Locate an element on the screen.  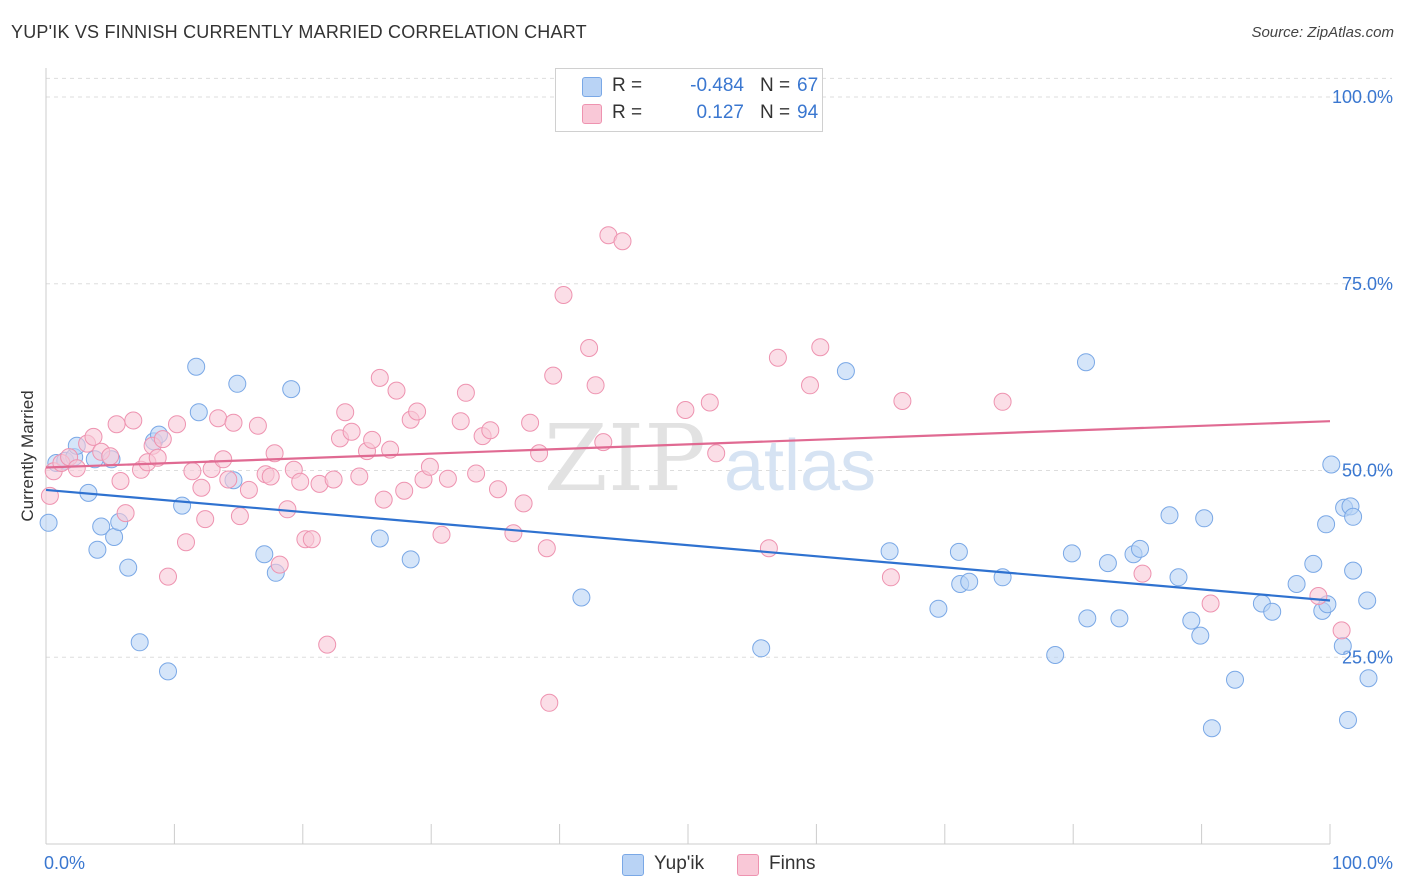
y-tick-label: 100.0% is located at coordinates (1362, 97).